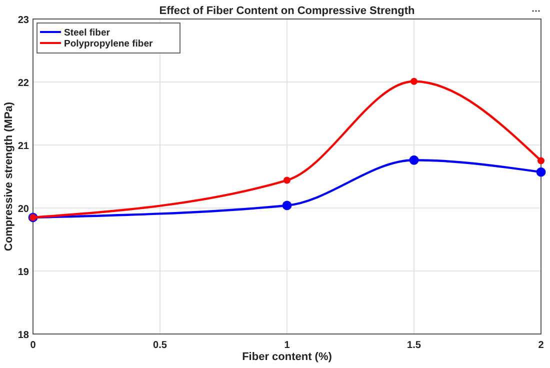  Describe the element at coordinates (287, 357) in the screenshot. I see `x-axis-title: Fiber content (%)` at that location.